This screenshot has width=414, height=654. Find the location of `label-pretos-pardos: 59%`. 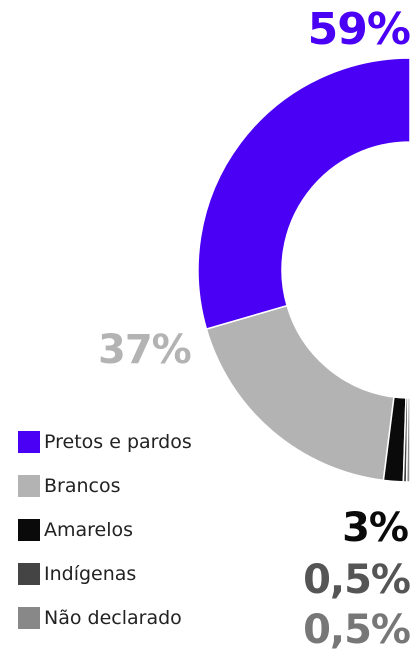

label-pretos-pardos: 59% is located at coordinates (359, 29).